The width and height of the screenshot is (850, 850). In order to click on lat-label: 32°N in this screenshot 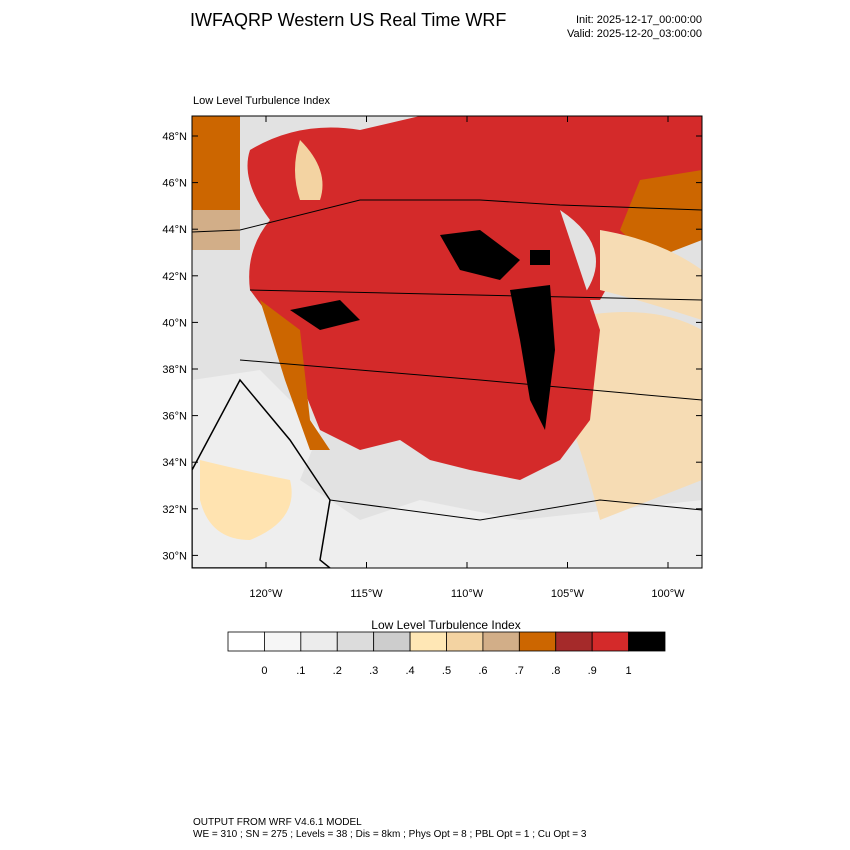, I will do `click(174, 510)`.